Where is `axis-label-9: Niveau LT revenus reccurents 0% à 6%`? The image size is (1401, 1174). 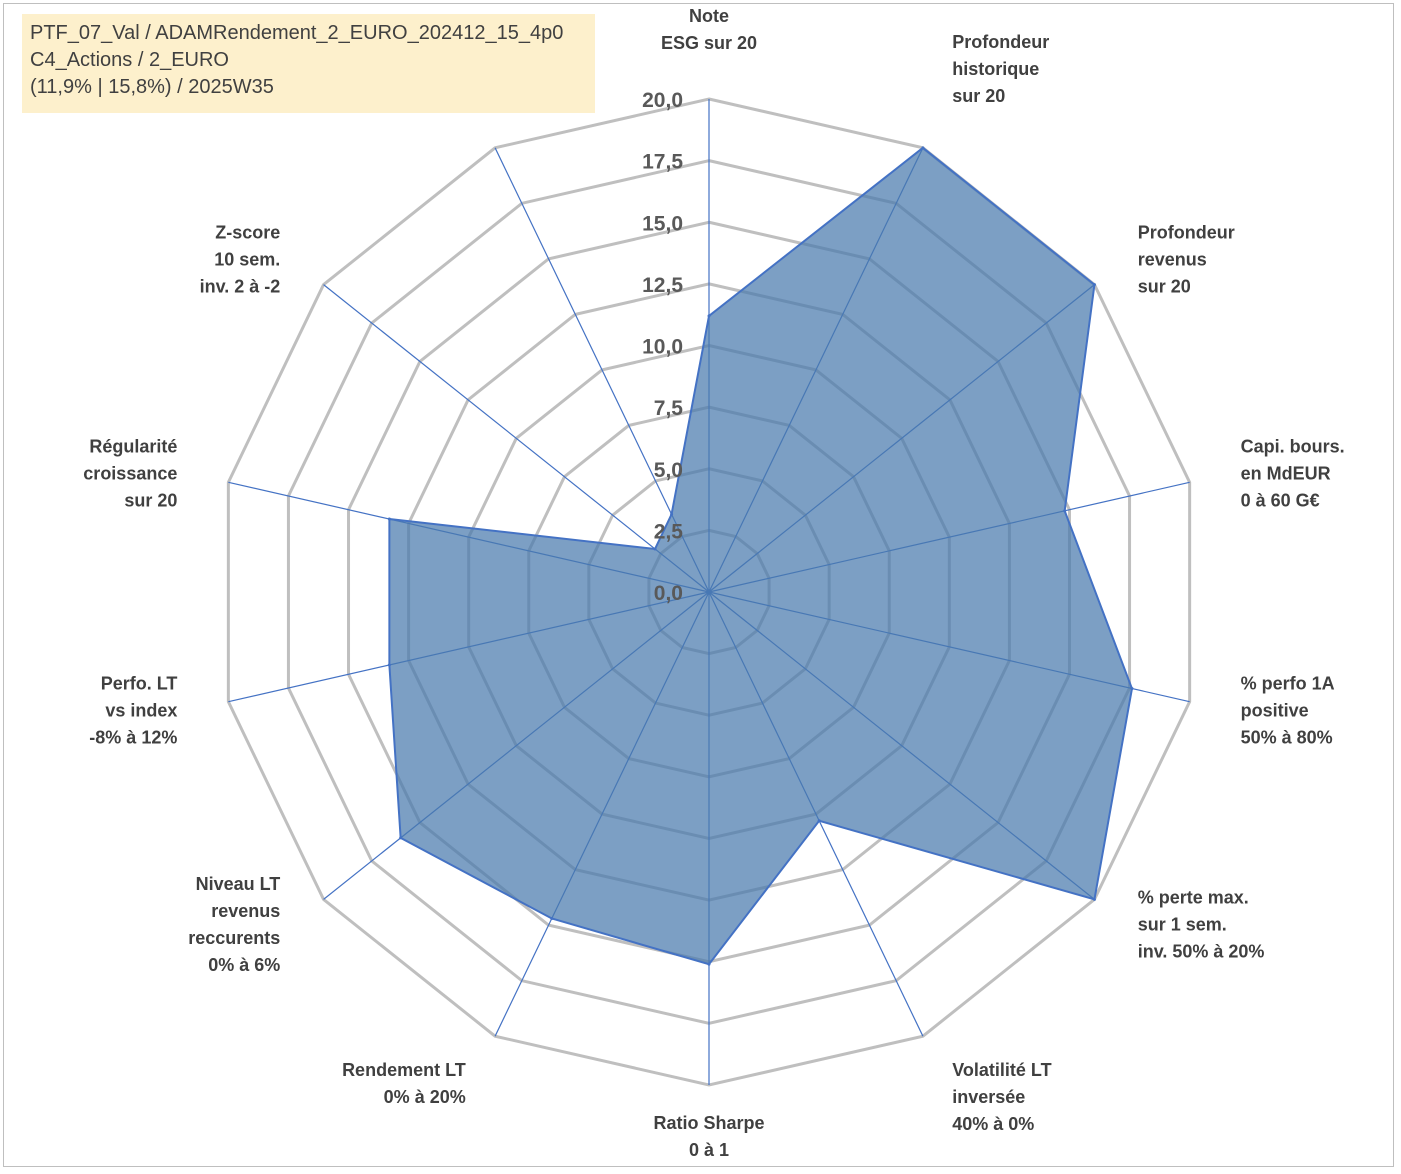
axis-label-9: Niveau LT revenus reccurents 0% à 6% is located at coordinates (234, 924).